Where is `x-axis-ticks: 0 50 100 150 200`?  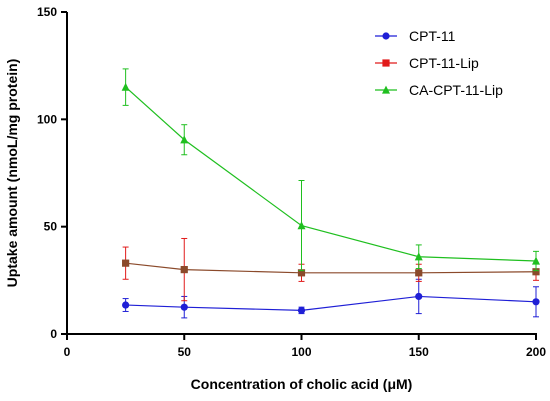 x-axis-ticks: 0 50 100 150 200 is located at coordinates (305, 346).